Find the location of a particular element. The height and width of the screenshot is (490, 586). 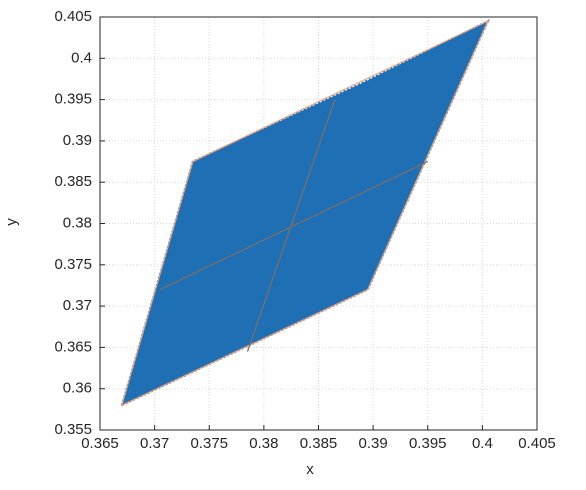

x-tick-label: 0.4 is located at coordinates (482, 443).